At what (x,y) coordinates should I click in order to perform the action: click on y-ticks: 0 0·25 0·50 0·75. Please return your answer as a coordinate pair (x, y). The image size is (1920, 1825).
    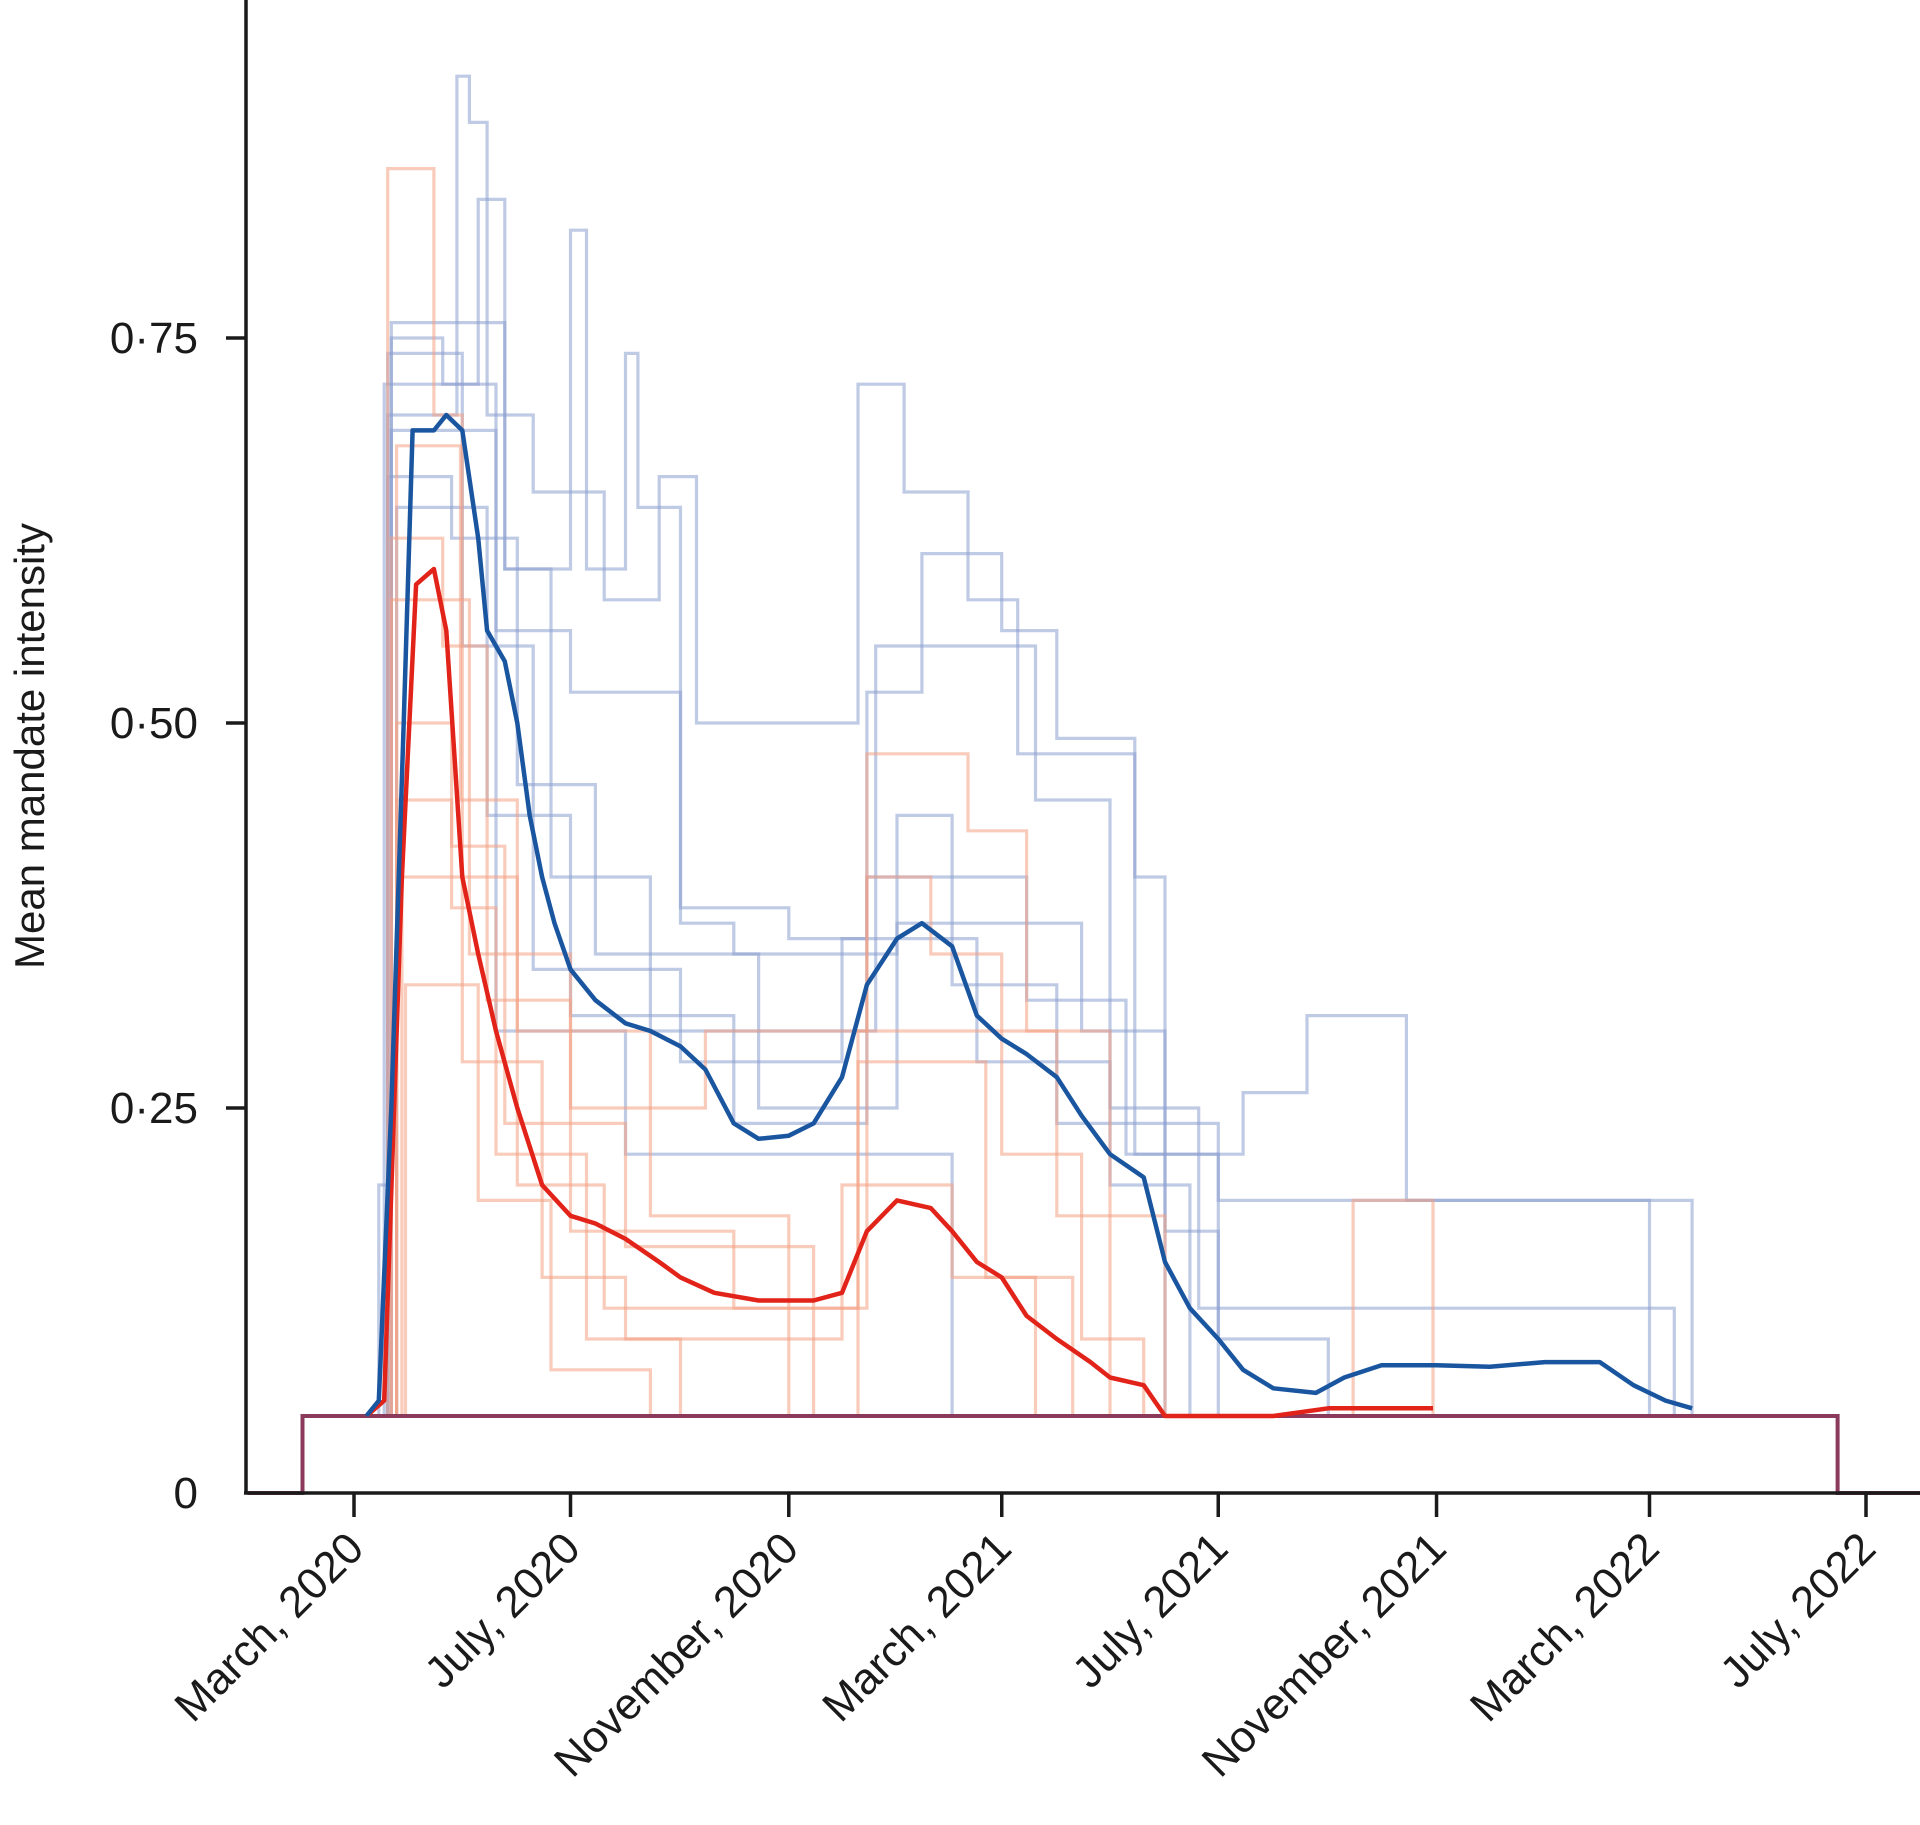
    Looking at the image, I should click on (178, 916).